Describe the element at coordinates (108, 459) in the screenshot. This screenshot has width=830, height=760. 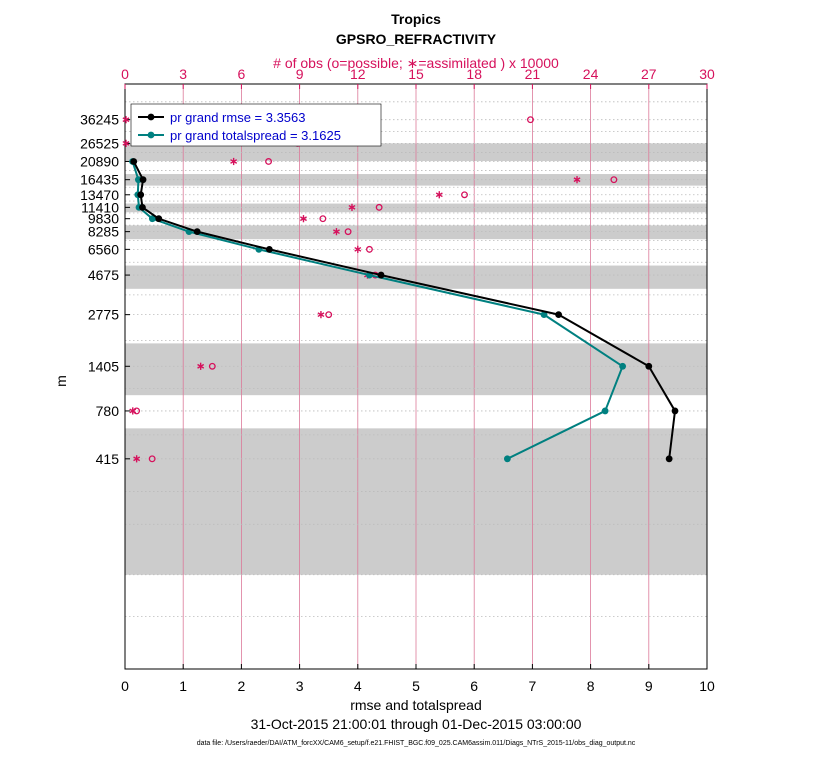
I see `y-tick-label-13: 415` at that location.